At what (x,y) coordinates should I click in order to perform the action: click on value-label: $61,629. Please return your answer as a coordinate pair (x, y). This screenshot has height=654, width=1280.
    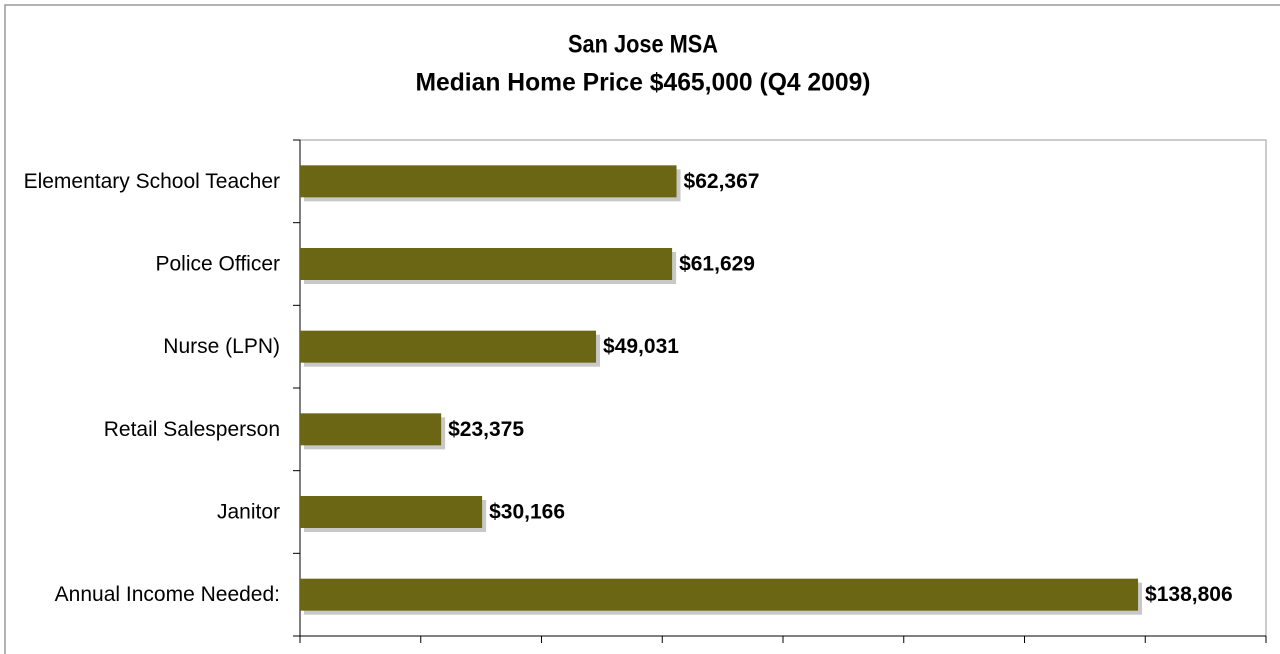
    Looking at the image, I should click on (717, 264).